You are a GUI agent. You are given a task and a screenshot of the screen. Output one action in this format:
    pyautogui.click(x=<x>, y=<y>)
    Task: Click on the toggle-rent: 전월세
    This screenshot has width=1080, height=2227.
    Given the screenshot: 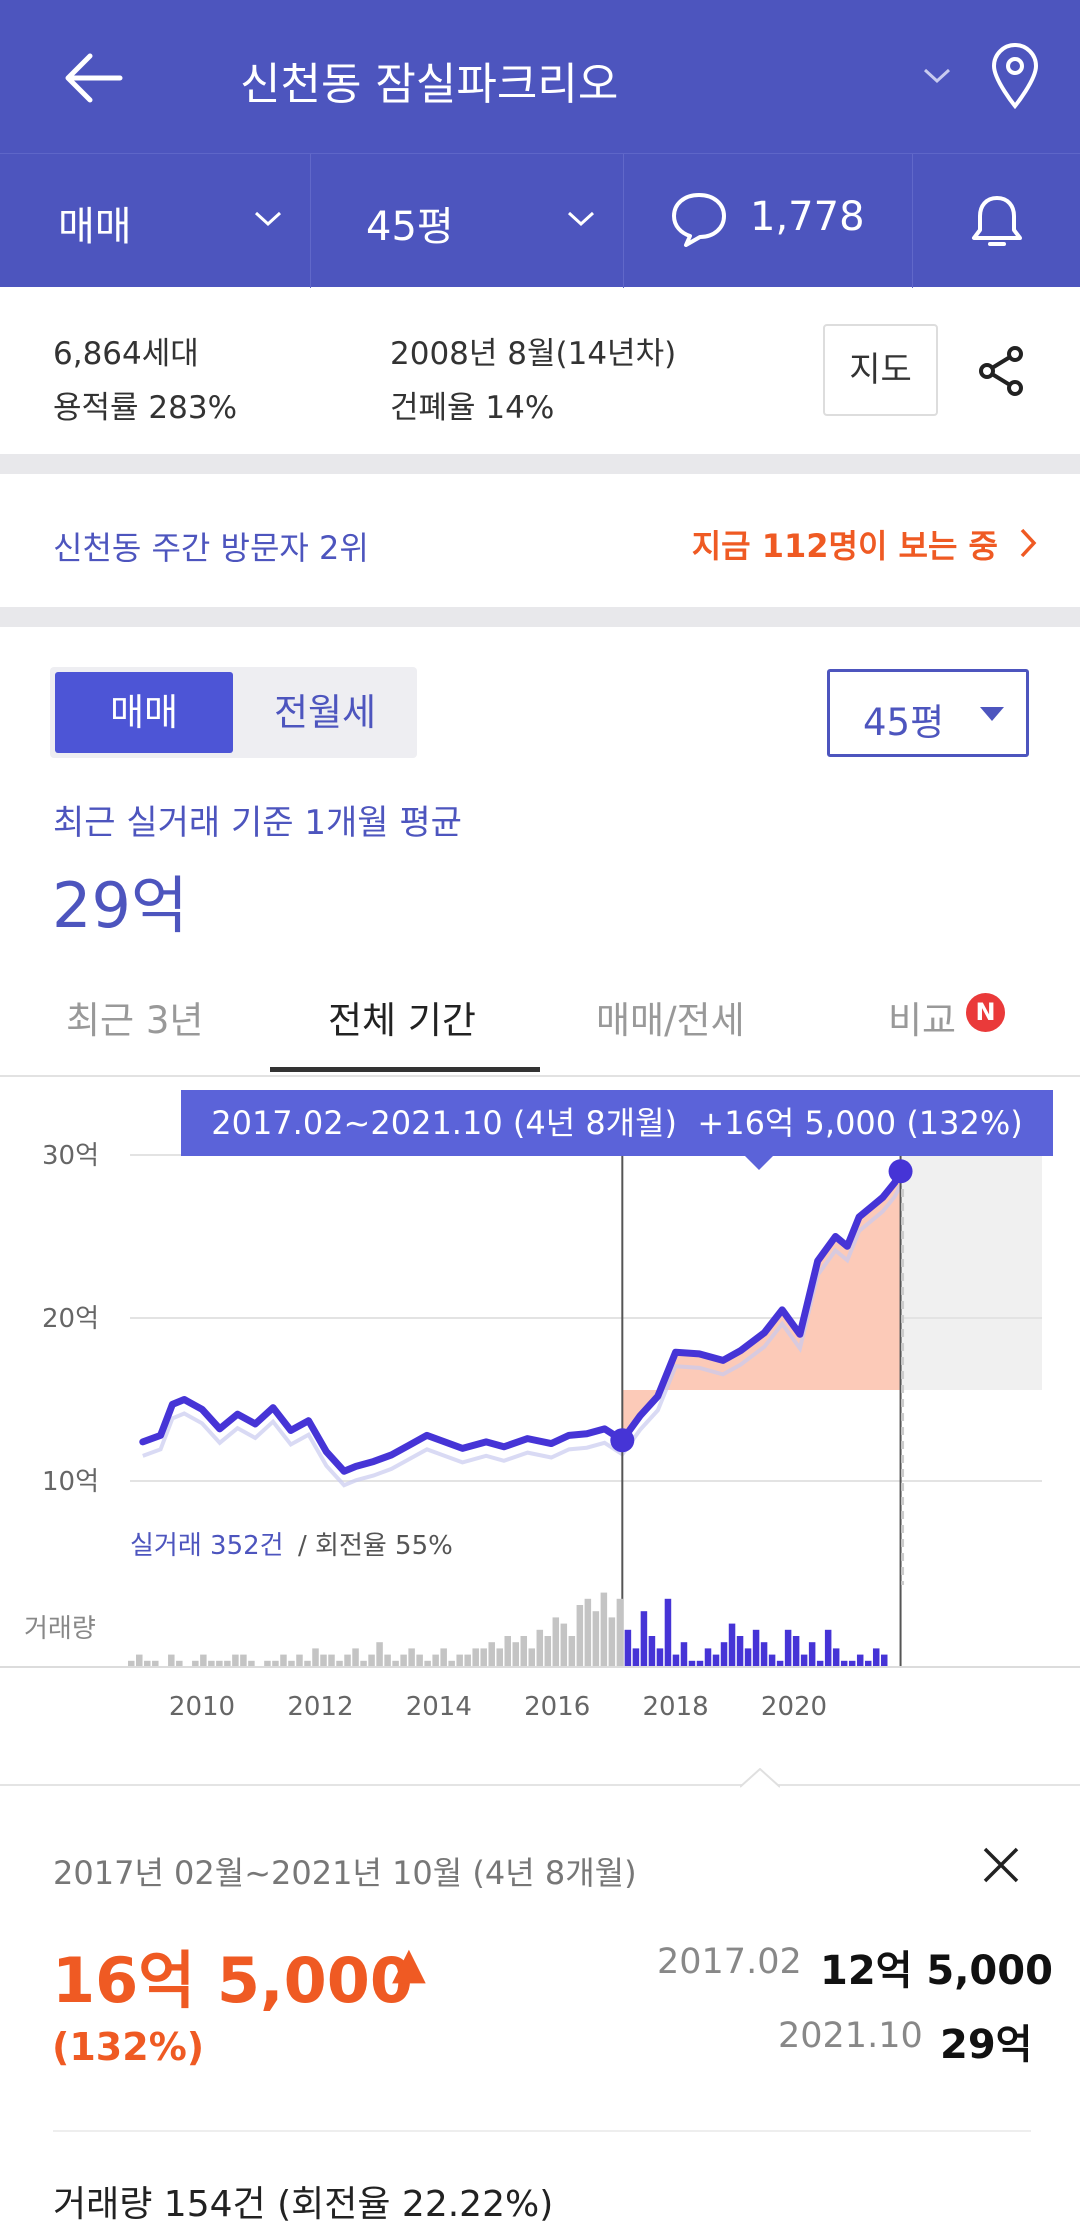 What is the action you would take?
    pyautogui.click(x=325, y=712)
    